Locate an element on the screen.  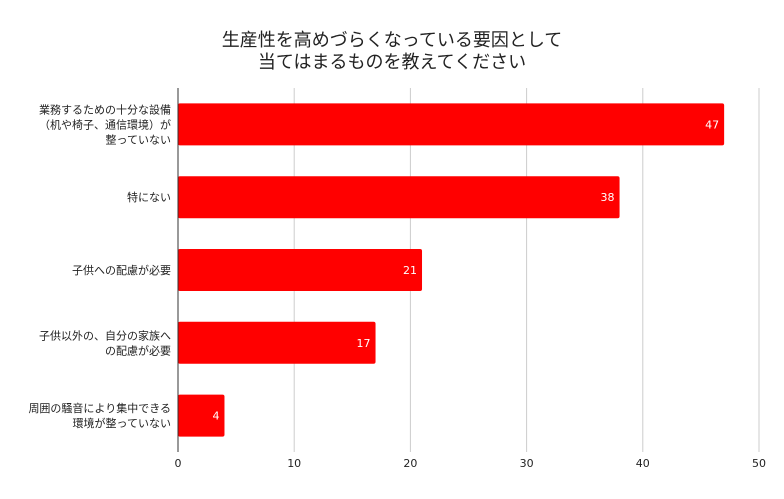
category-label: 周囲の騒音により集中できる is located at coordinates (99, 408).